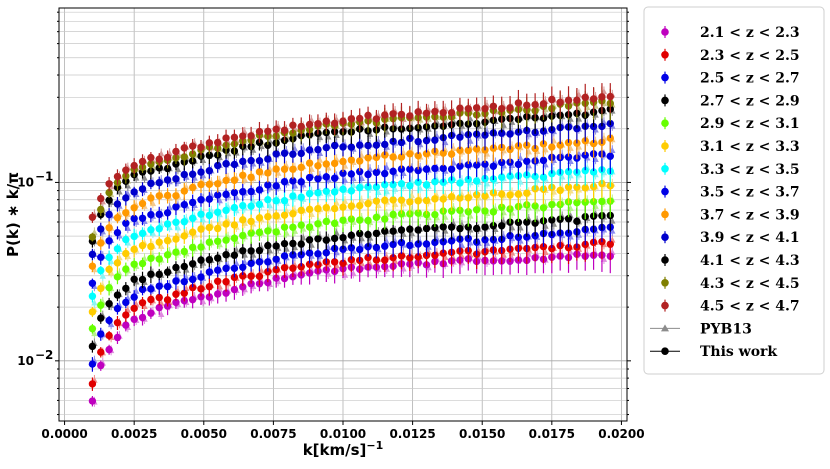 The width and height of the screenshot is (830, 469). Describe the element at coordinates (750, 79) in the screenshot. I see `legend-entry: 2.5 < z < 2.7` at that location.